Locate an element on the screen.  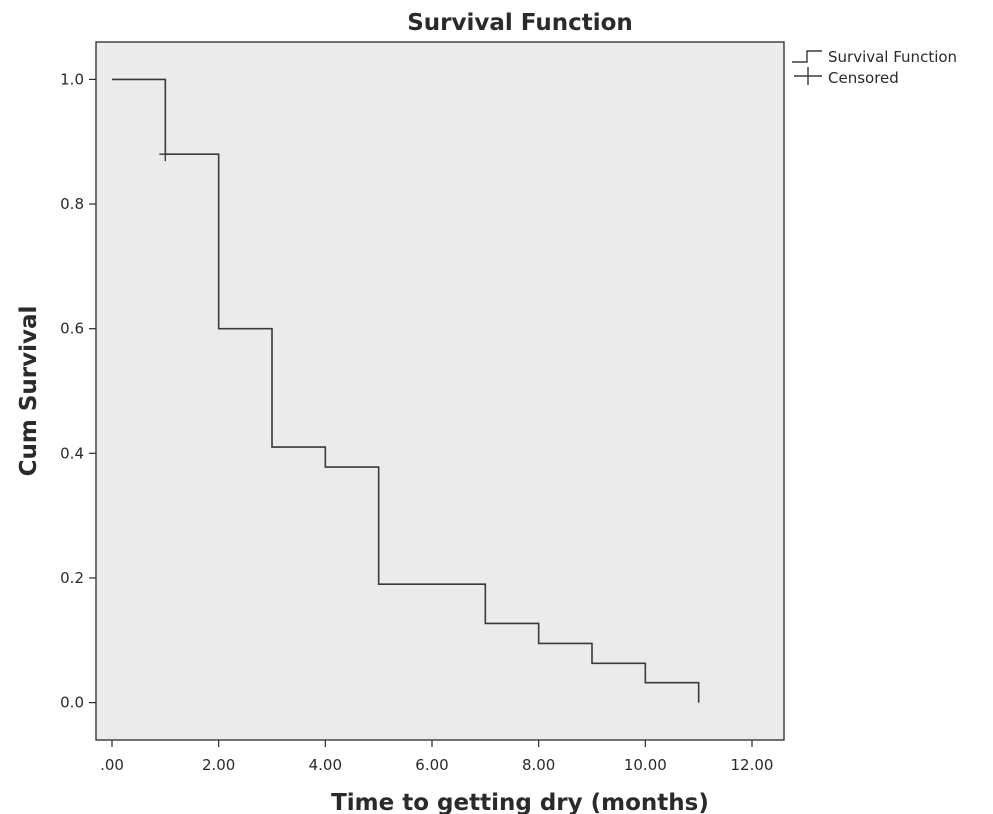
censored-marker is located at coordinates (165, 154).